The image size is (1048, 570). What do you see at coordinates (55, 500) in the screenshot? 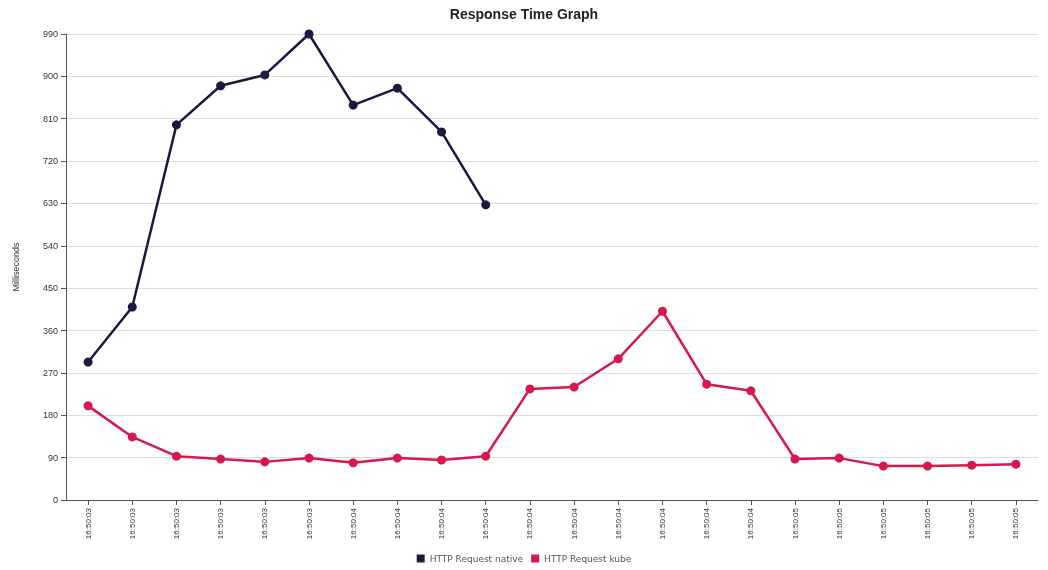
I see `y-tick-label: 0` at bounding box center [55, 500].